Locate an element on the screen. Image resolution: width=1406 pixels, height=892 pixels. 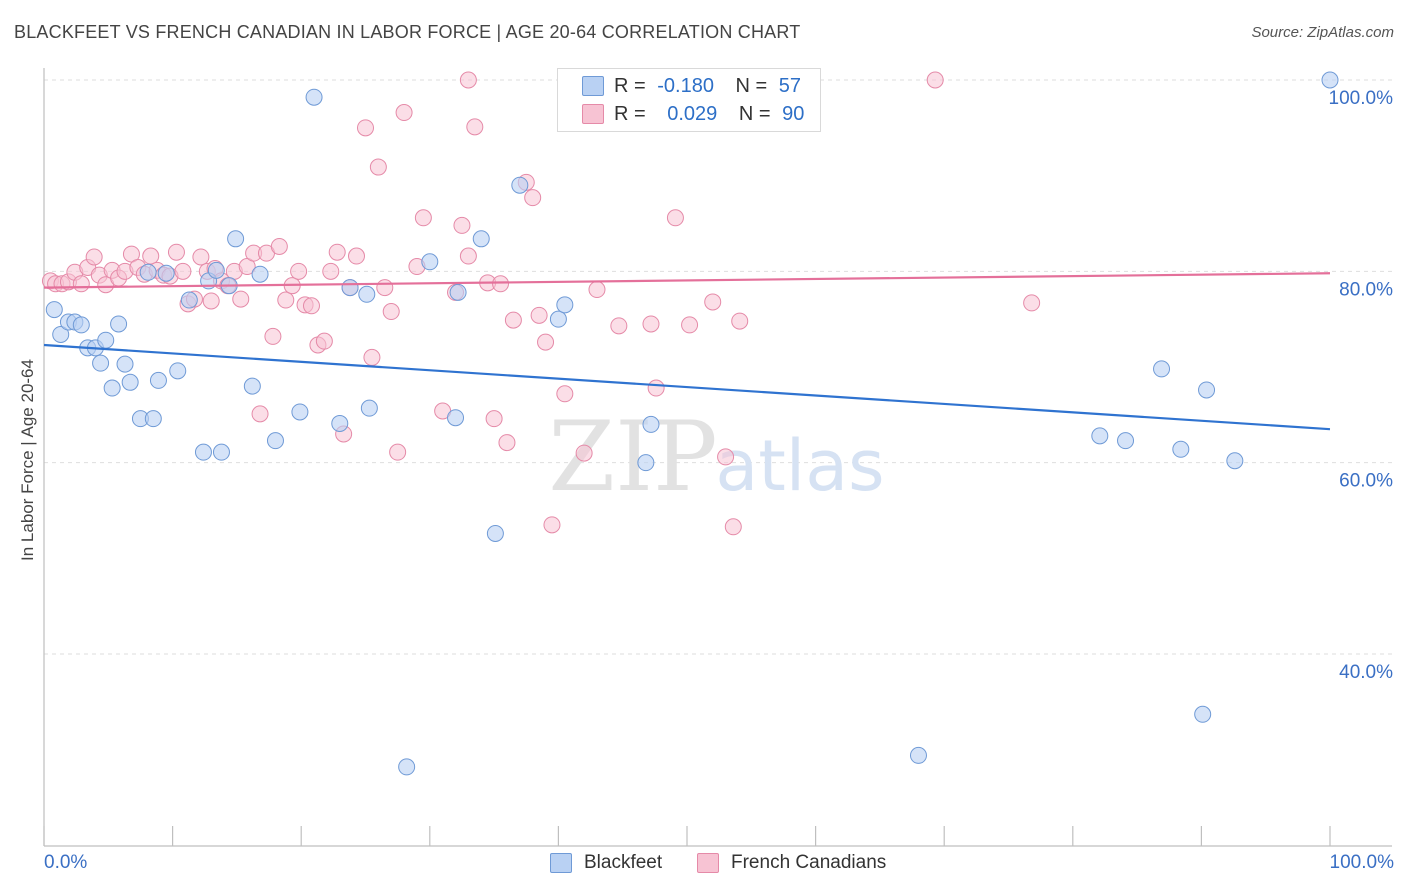
y-tick-label-40: 40.0% is located at coordinates (1366, 672).